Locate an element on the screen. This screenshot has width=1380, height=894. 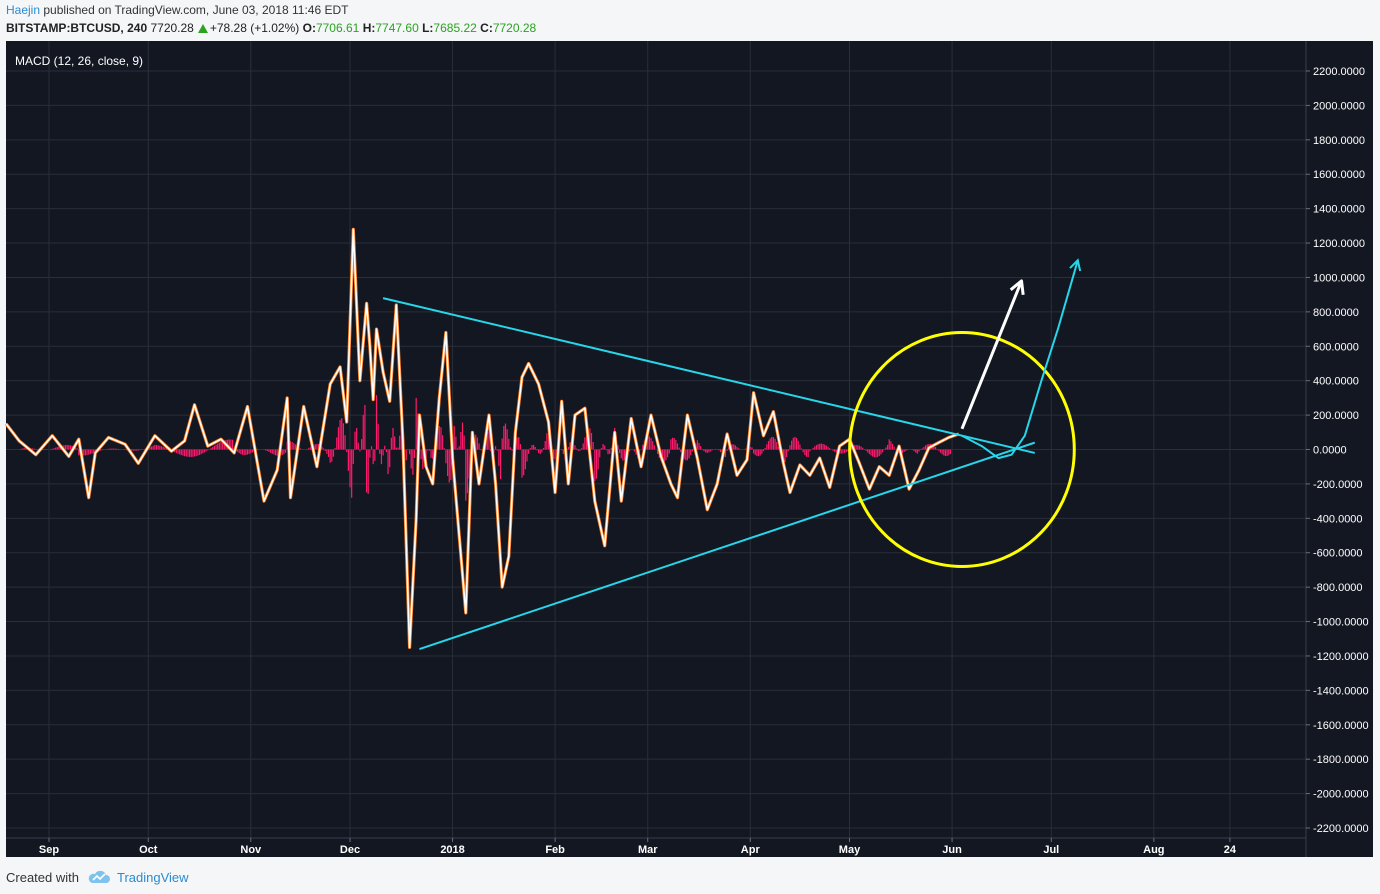
x-tick-label: Mar is located at coordinates (648, 850).